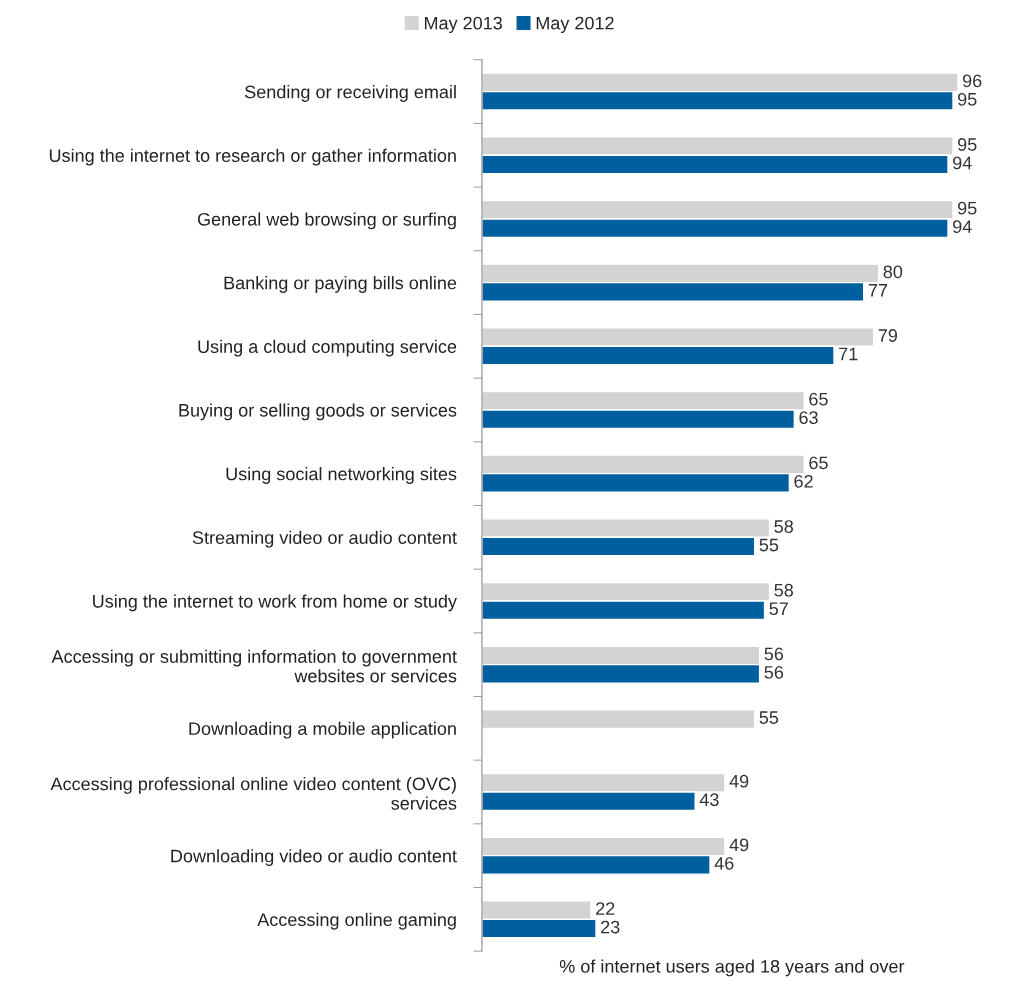 This screenshot has width=1020, height=996. Describe the element at coordinates (350, 93) in the screenshot. I see `y-tick-label: Sending or receiving email` at that location.